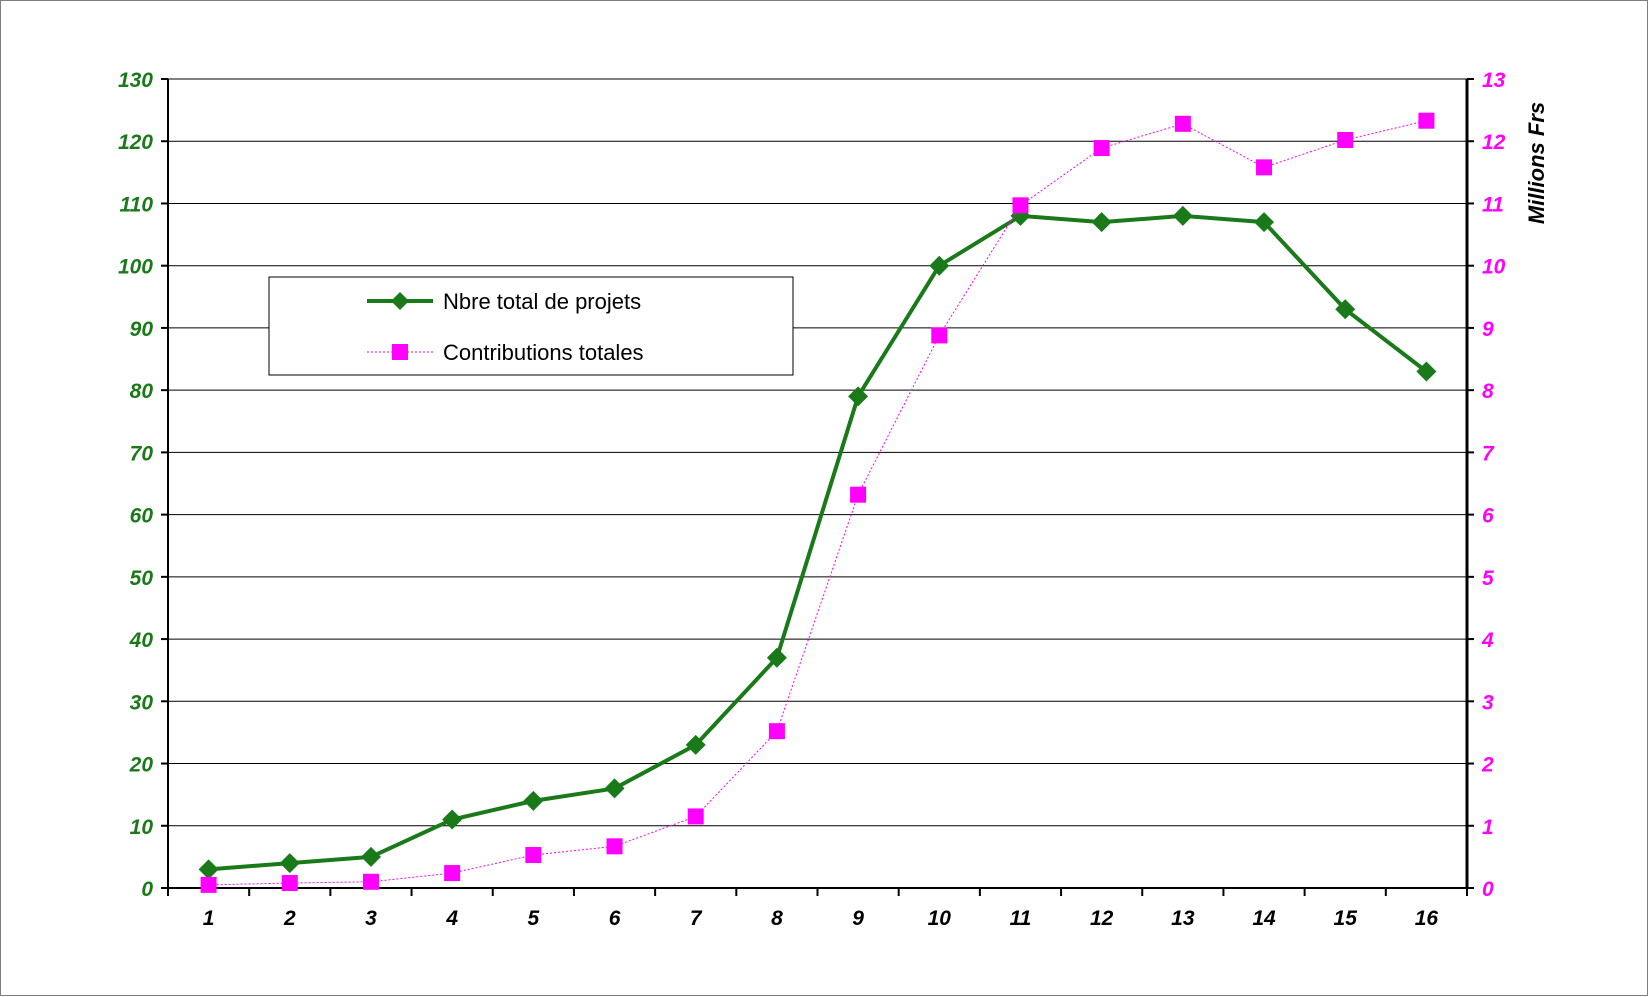 The width and height of the screenshot is (1648, 997). Describe the element at coordinates (1427, 918) in the screenshot. I see `x-tick-label: 16` at that location.